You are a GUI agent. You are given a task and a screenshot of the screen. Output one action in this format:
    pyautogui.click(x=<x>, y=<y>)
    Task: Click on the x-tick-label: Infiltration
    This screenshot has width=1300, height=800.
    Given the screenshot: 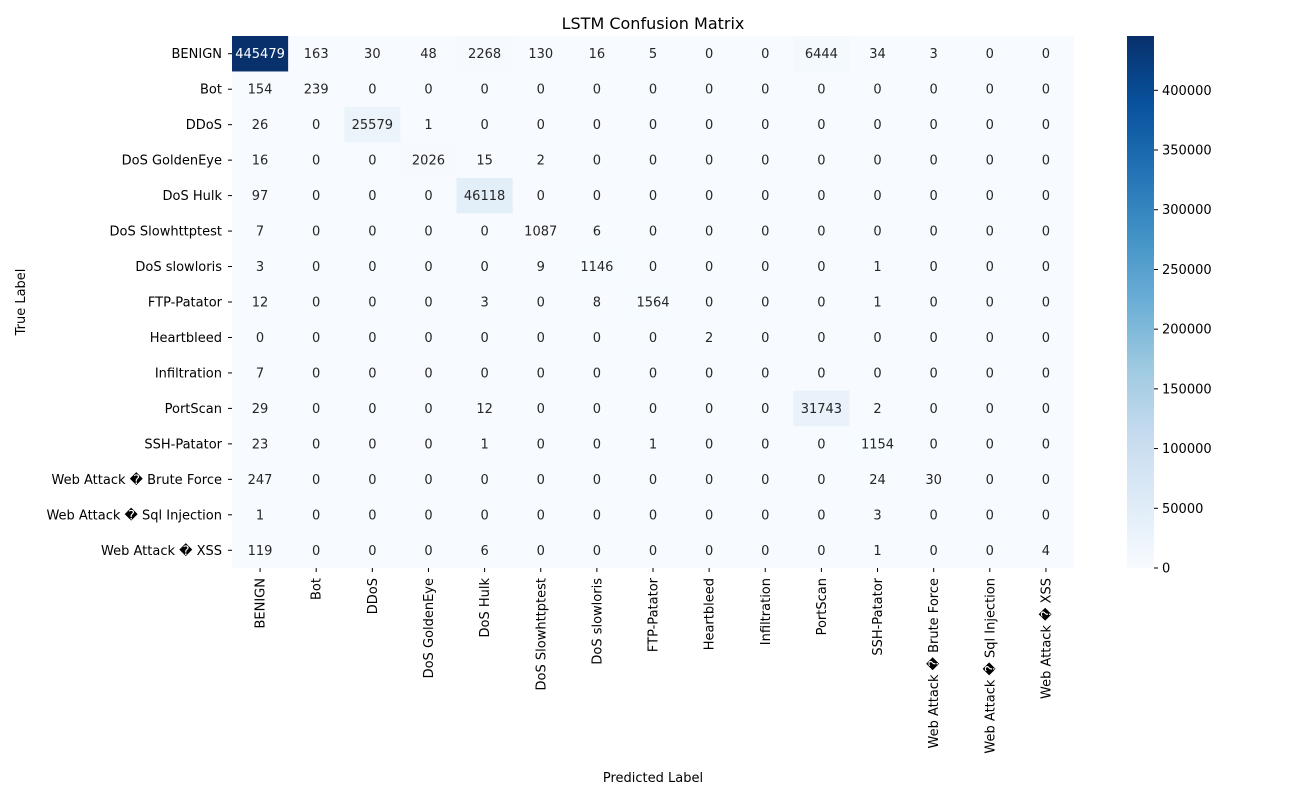 What is the action you would take?
    pyautogui.click(x=766, y=611)
    